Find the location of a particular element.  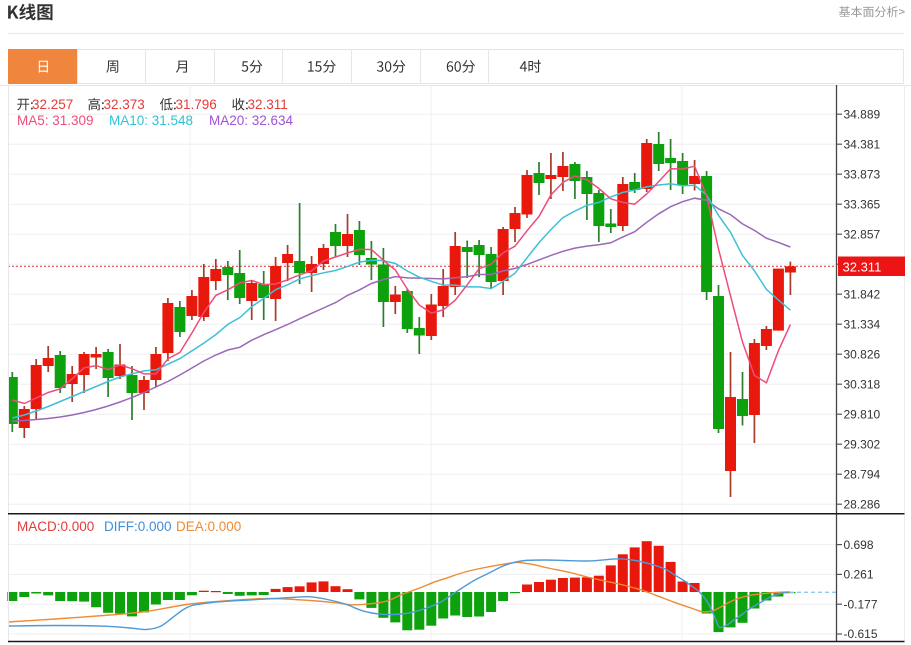

svg-text: 30.826 is located at coordinates (862, 354).